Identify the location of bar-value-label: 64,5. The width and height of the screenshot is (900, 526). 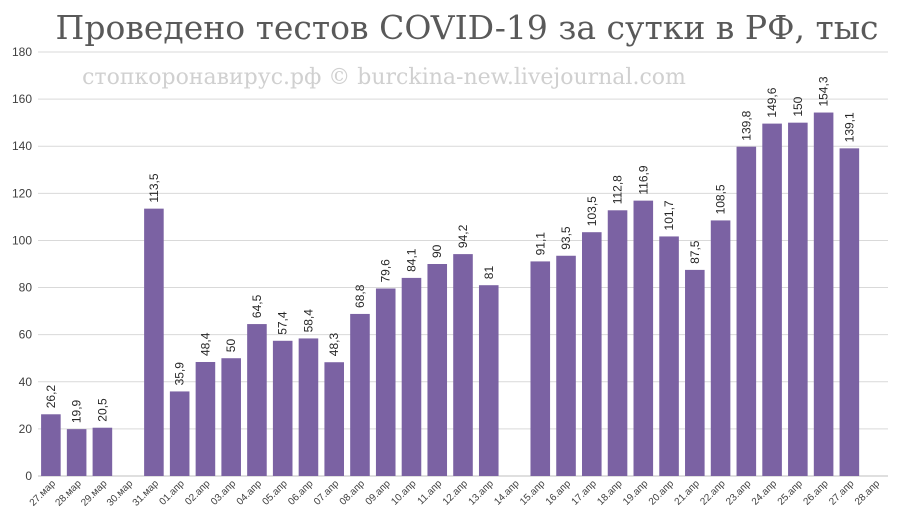
(257, 306).